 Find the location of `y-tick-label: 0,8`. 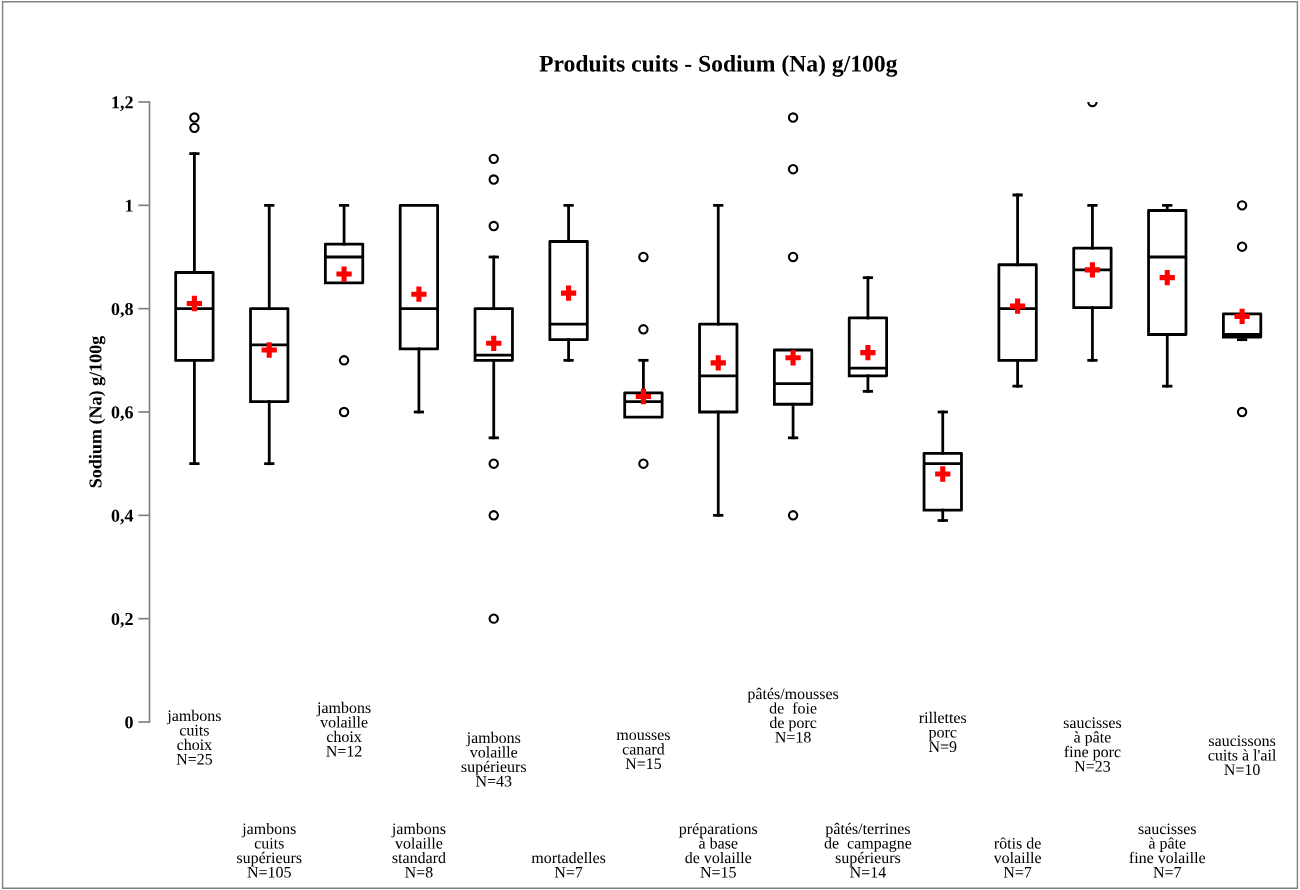

y-tick-label: 0,8 is located at coordinates (122, 310).